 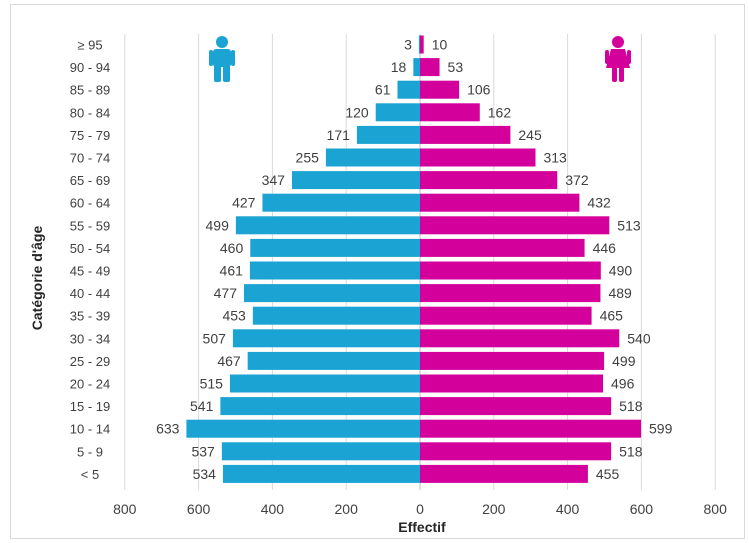 I want to click on female-icon, so click(x=618, y=59).